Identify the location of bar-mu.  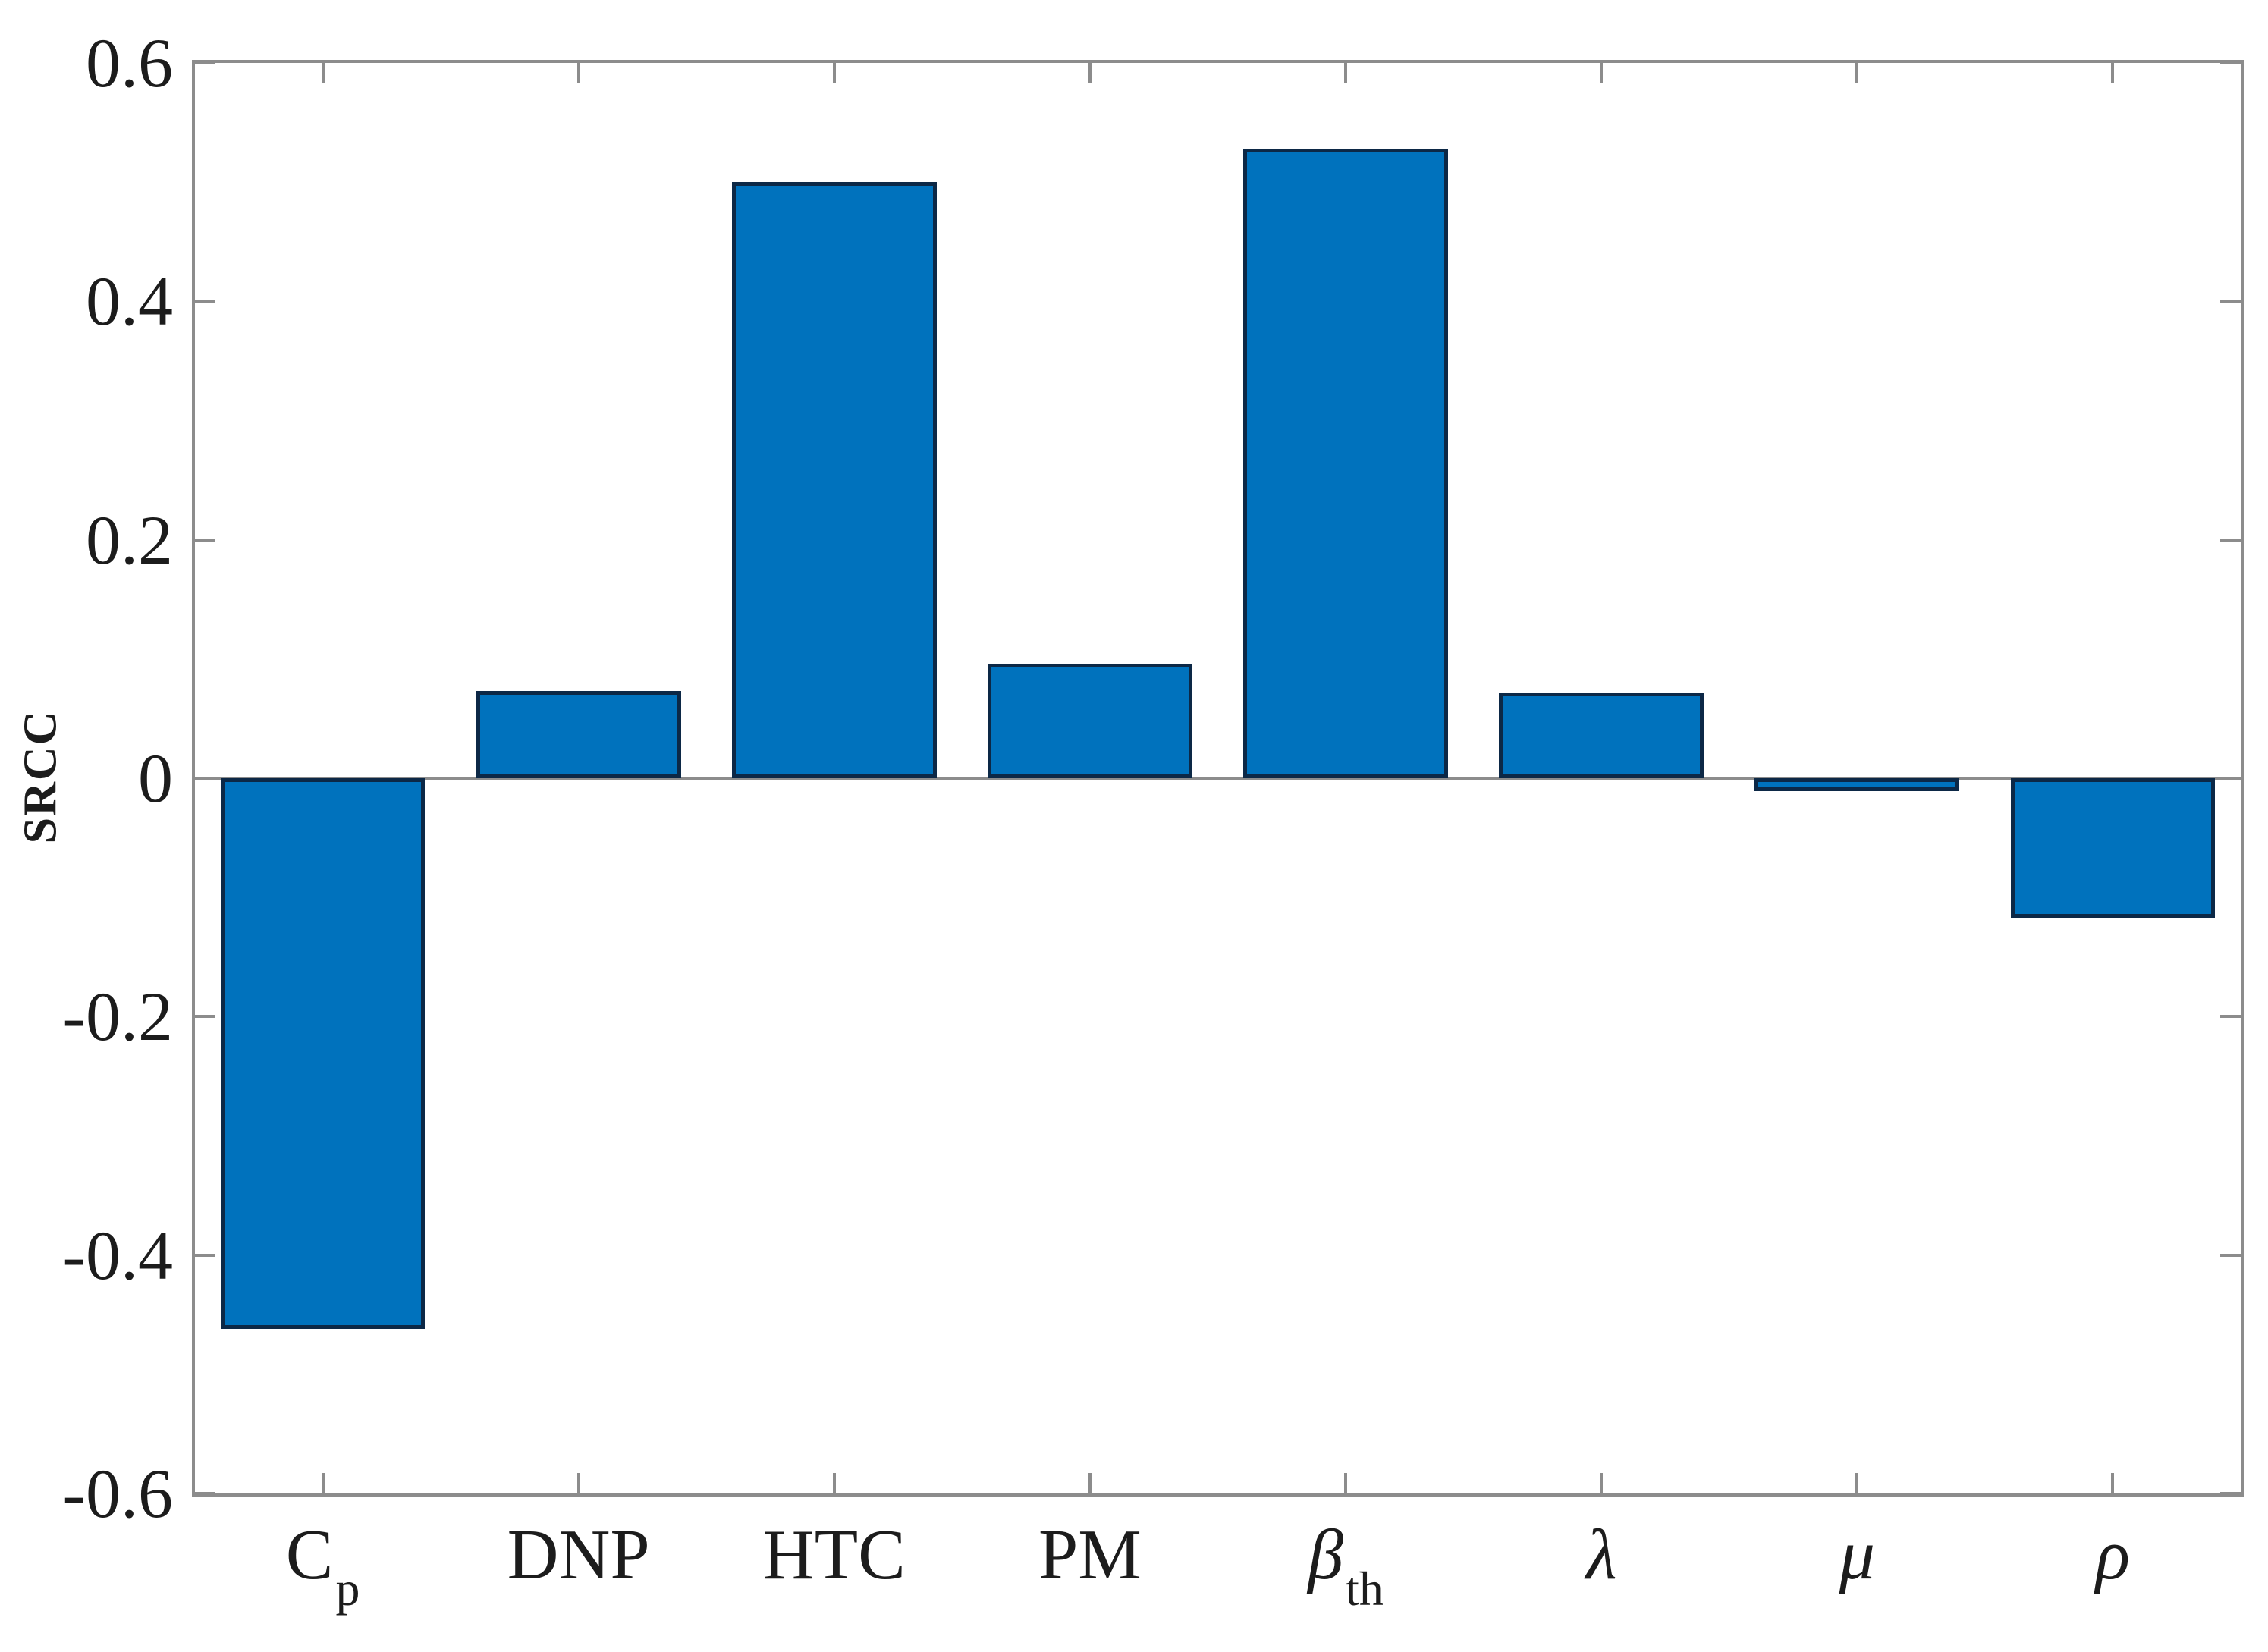
(1857, 785).